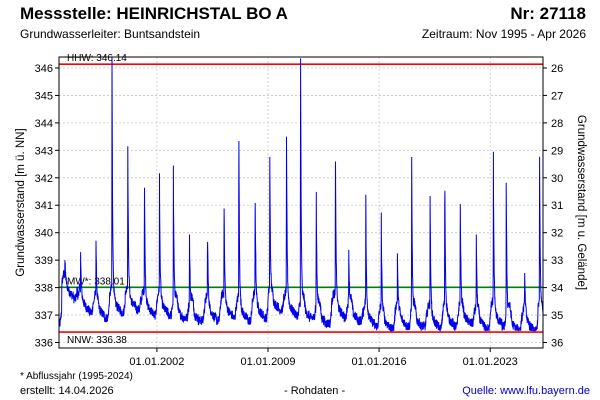 The height and width of the screenshot is (400, 600). What do you see at coordinates (557, 206) in the screenshot?
I see `y-tick-label-right: 31` at bounding box center [557, 206].